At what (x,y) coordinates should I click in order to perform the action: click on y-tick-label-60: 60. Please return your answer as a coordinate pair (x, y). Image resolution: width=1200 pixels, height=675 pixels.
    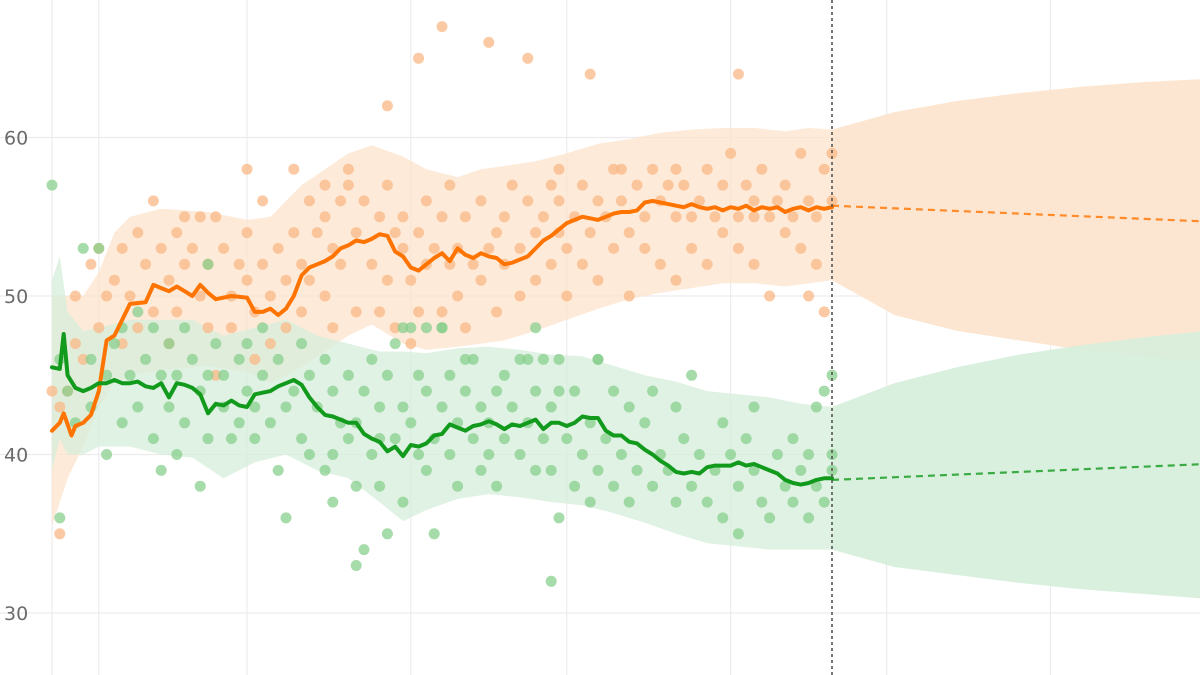
    Looking at the image, I should click on (16, 139).